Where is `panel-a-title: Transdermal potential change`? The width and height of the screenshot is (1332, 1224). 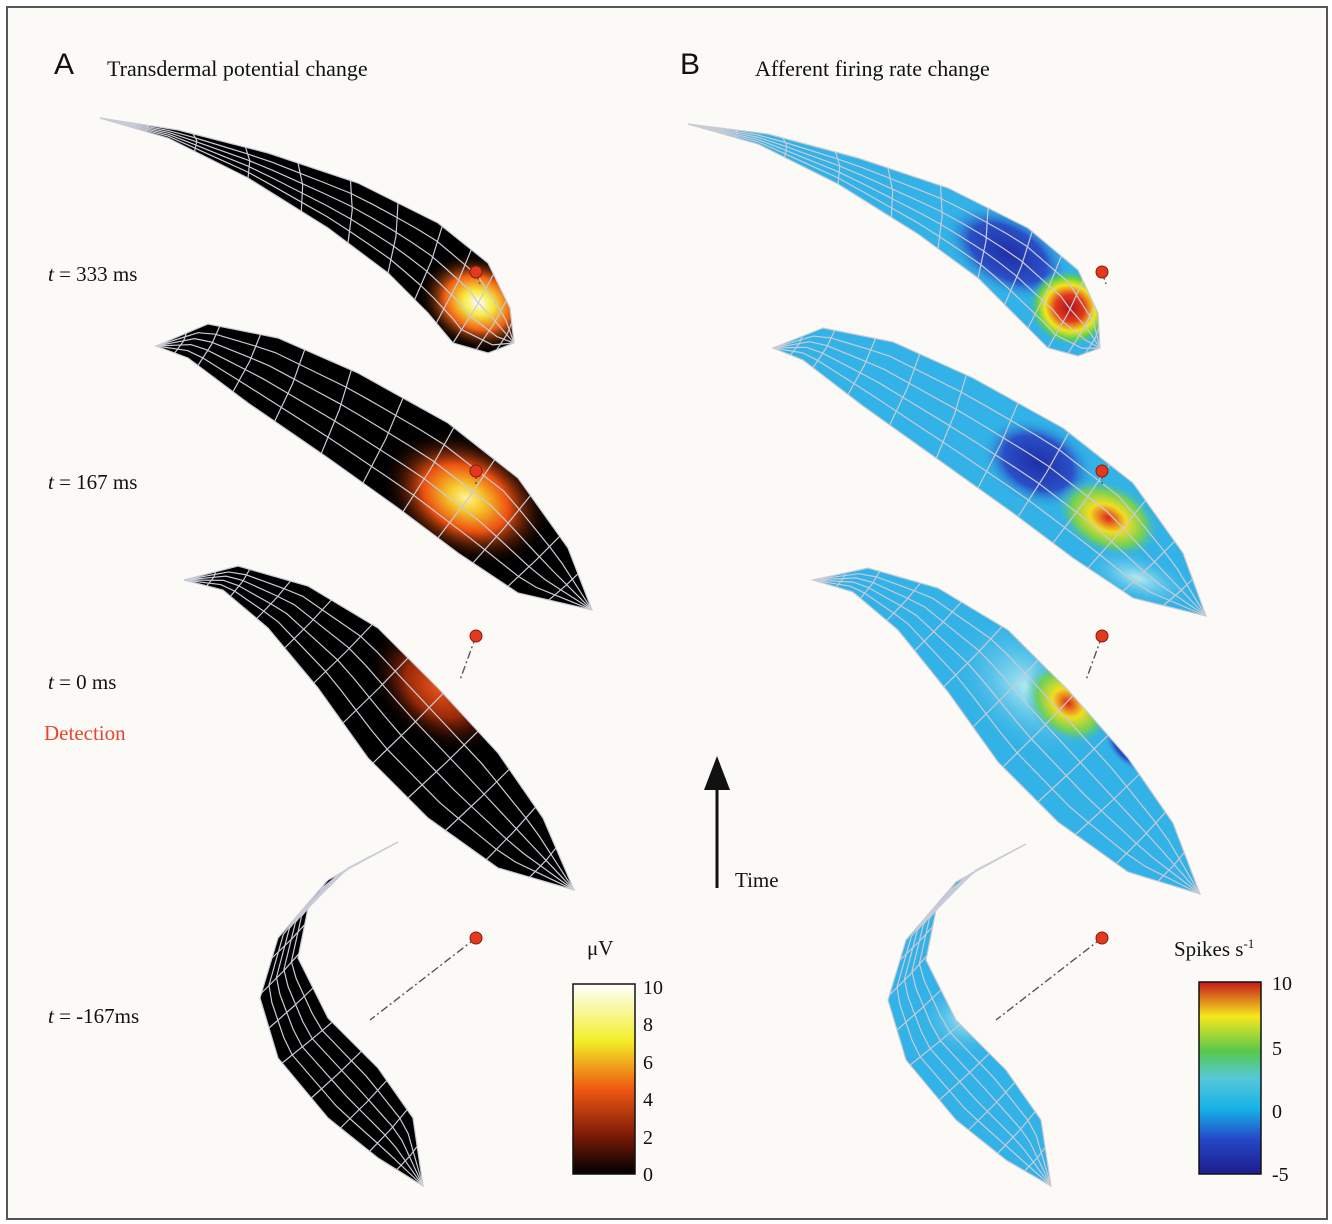
panel-a-title: Transdermal potential change is located at coordinates (237, 68).